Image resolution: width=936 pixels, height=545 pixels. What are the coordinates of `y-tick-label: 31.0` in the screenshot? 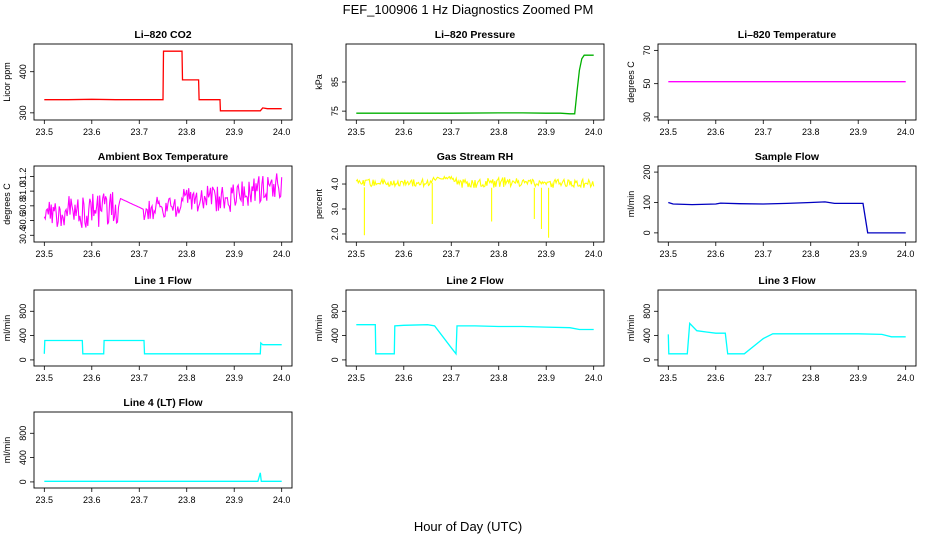 It's located at (23, 191).